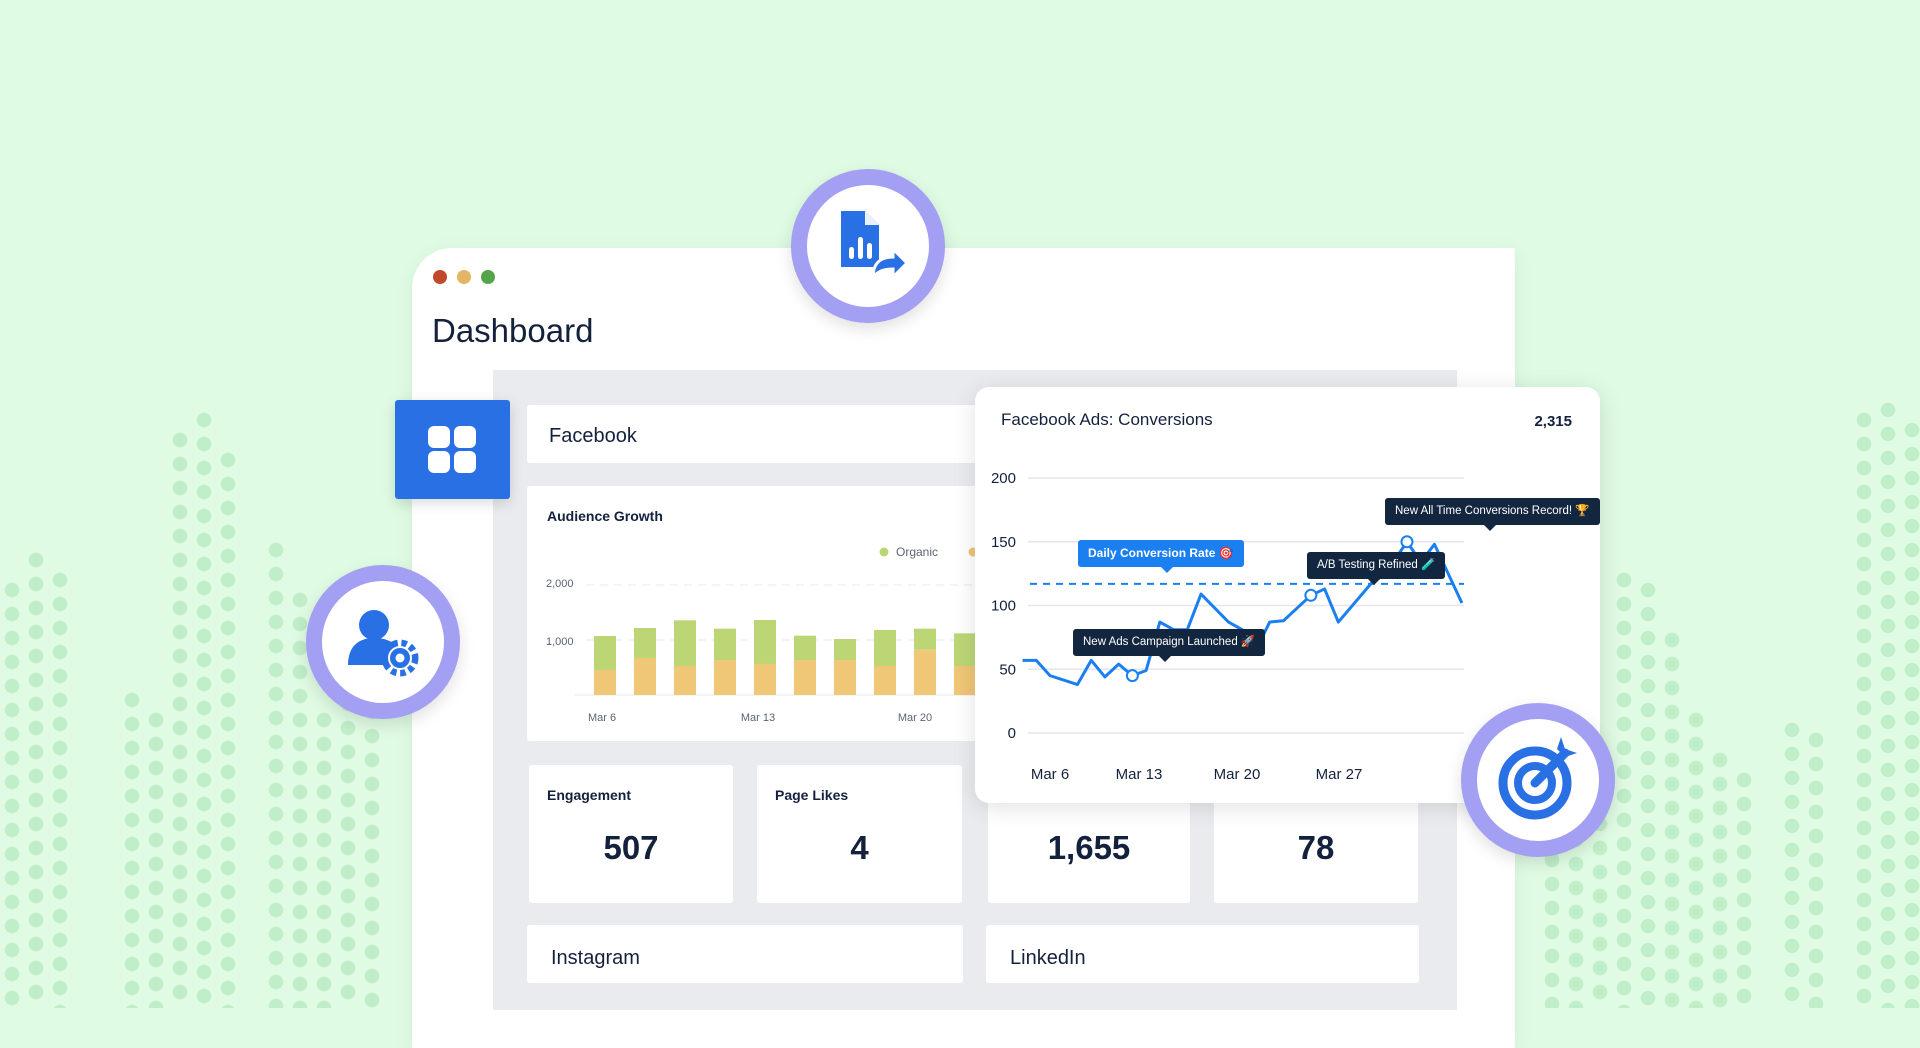 This screenshot has height=1048, width=1920. Describe the element at coordinates (560, 642) in the screenshot. I see `y-tick: 1,000` at that location.